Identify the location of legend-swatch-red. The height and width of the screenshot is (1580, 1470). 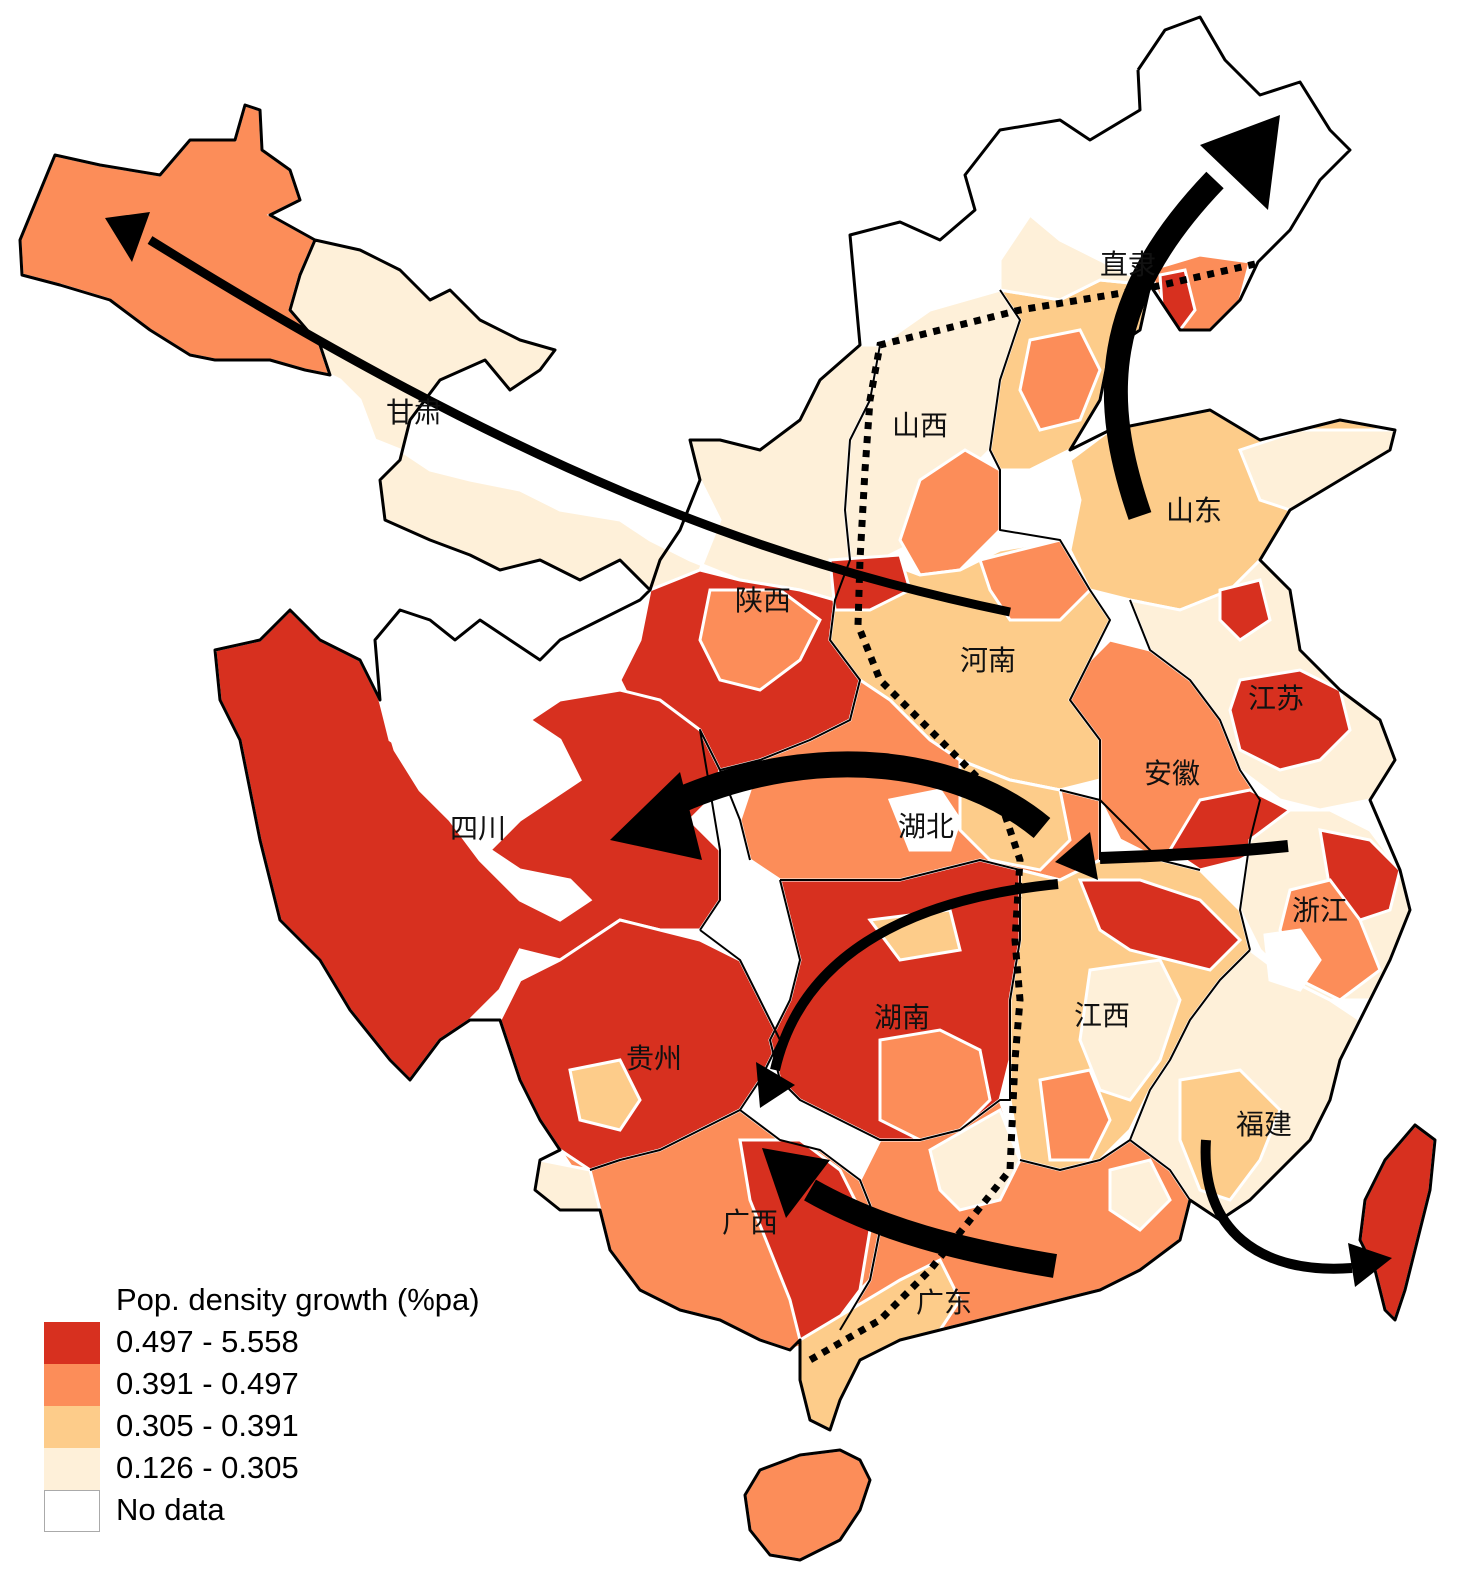
(72, 1343).